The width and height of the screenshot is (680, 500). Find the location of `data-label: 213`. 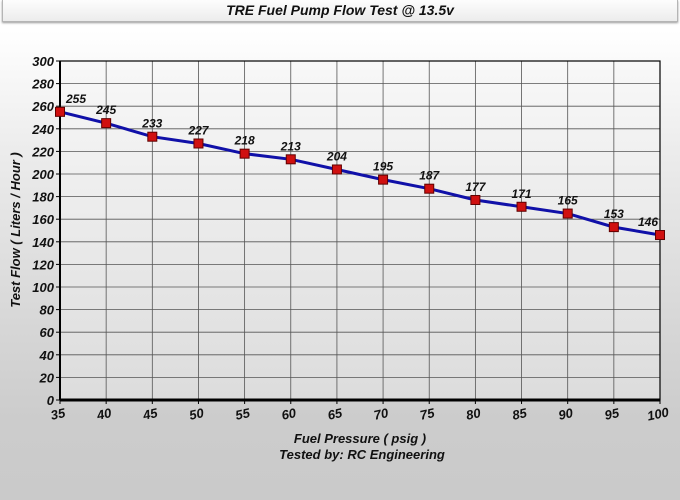

data-label: 213 is located at coordinates (290, 146).